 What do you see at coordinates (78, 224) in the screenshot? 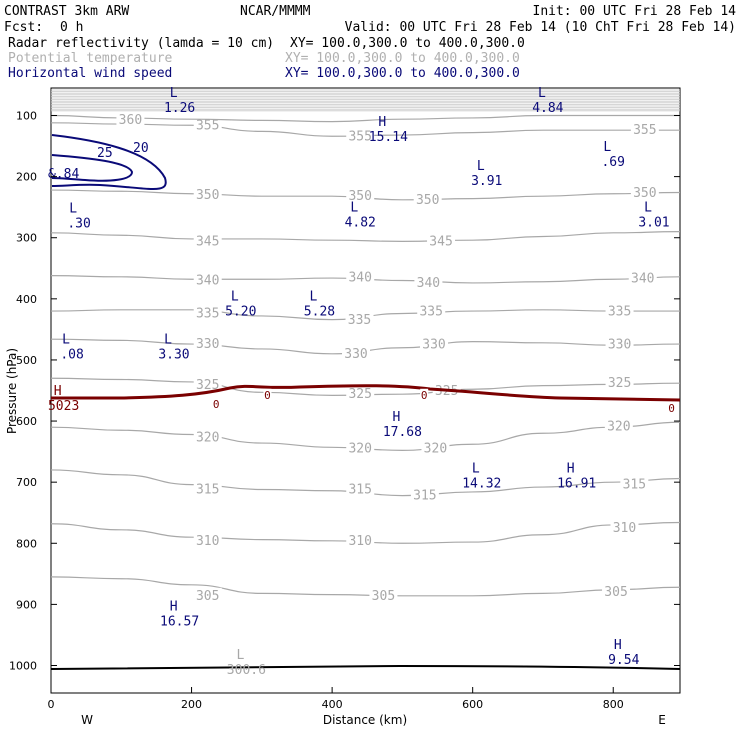
I see `extremum-value: .30` at bounding box center [78, 224].